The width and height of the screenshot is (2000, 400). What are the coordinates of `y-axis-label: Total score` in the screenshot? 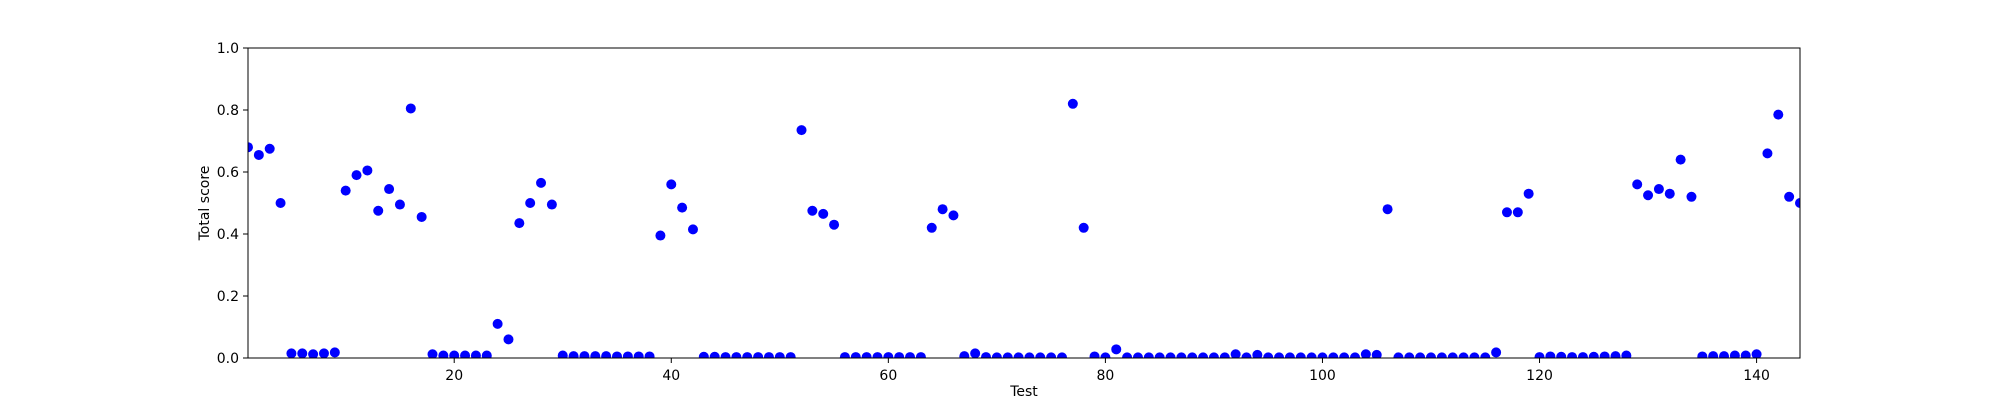 It's located at (205, 204).